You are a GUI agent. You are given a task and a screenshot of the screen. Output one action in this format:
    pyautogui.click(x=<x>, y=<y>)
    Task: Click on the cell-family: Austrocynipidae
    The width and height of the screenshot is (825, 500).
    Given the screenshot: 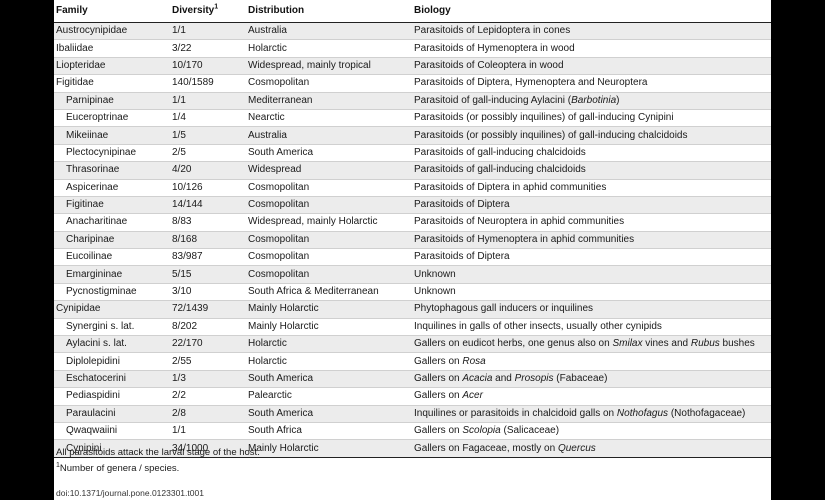 What is the action you would take?
    pyautogui.click(x=112, y=31)
    